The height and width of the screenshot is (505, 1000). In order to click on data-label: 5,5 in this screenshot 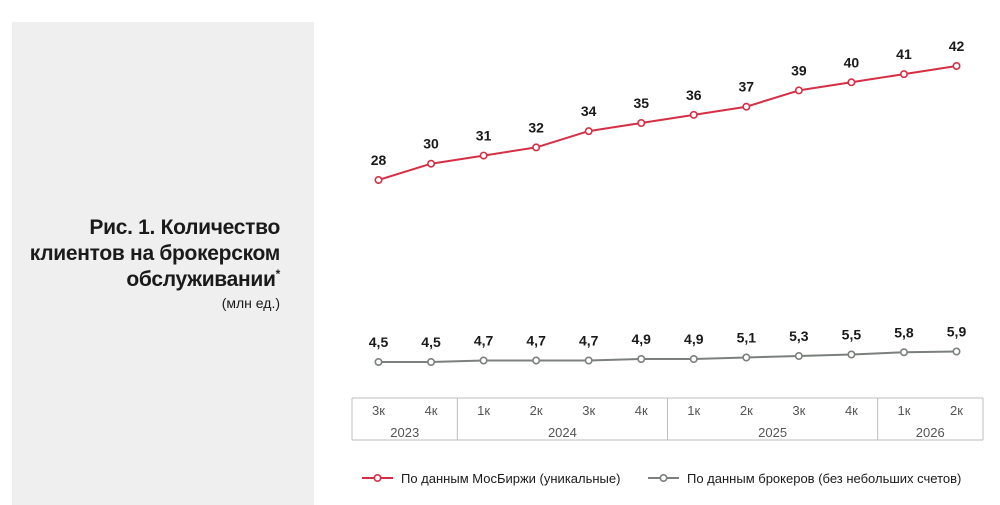, I will do `click(852, 335)`.